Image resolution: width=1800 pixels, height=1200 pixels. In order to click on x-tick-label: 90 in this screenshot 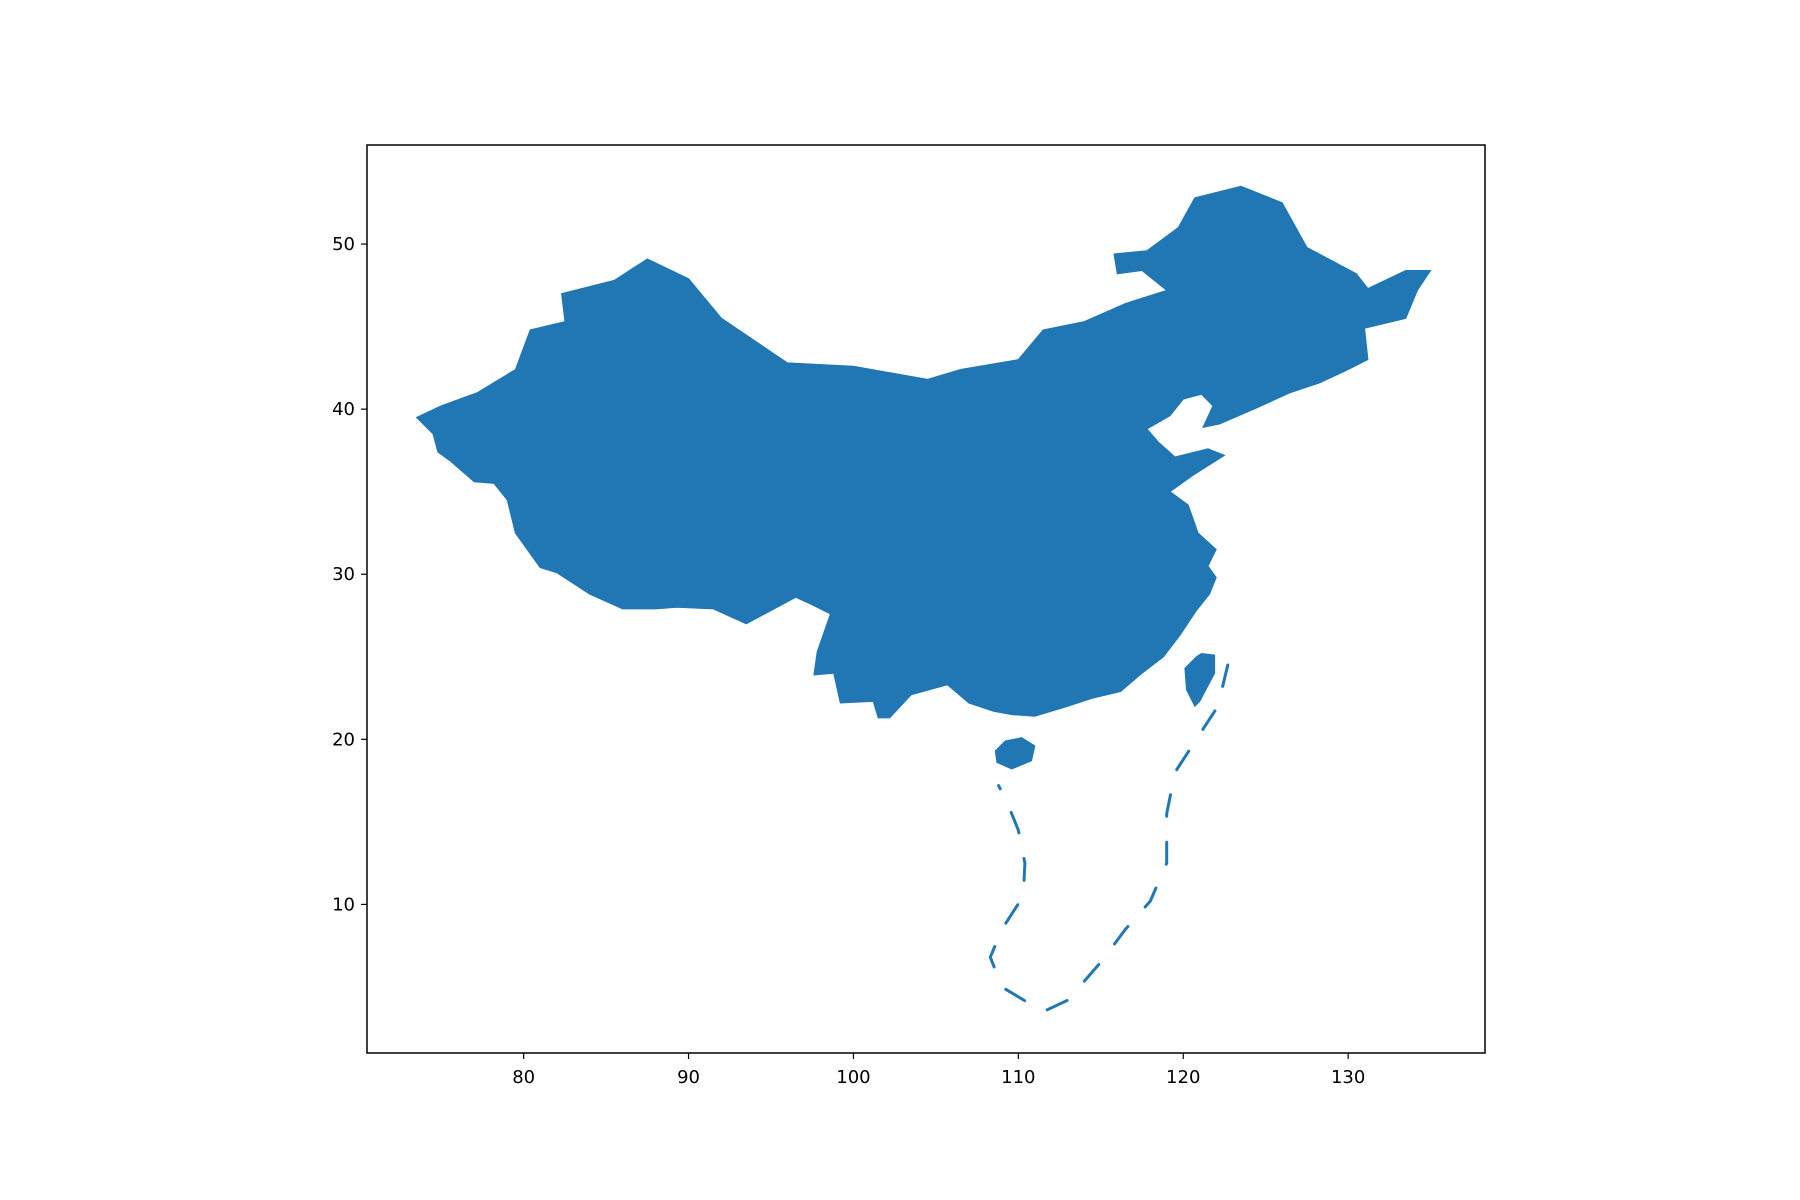, I will do `click(688, 1077)`.